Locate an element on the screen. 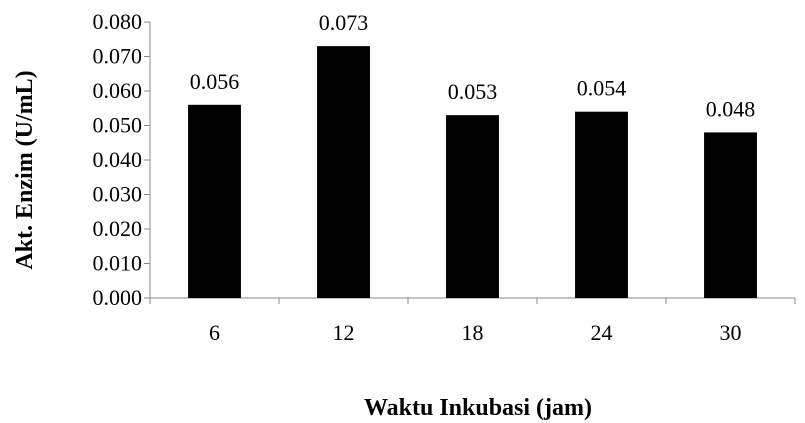  data-label: 0.054 is located at coordinates (602, 88).